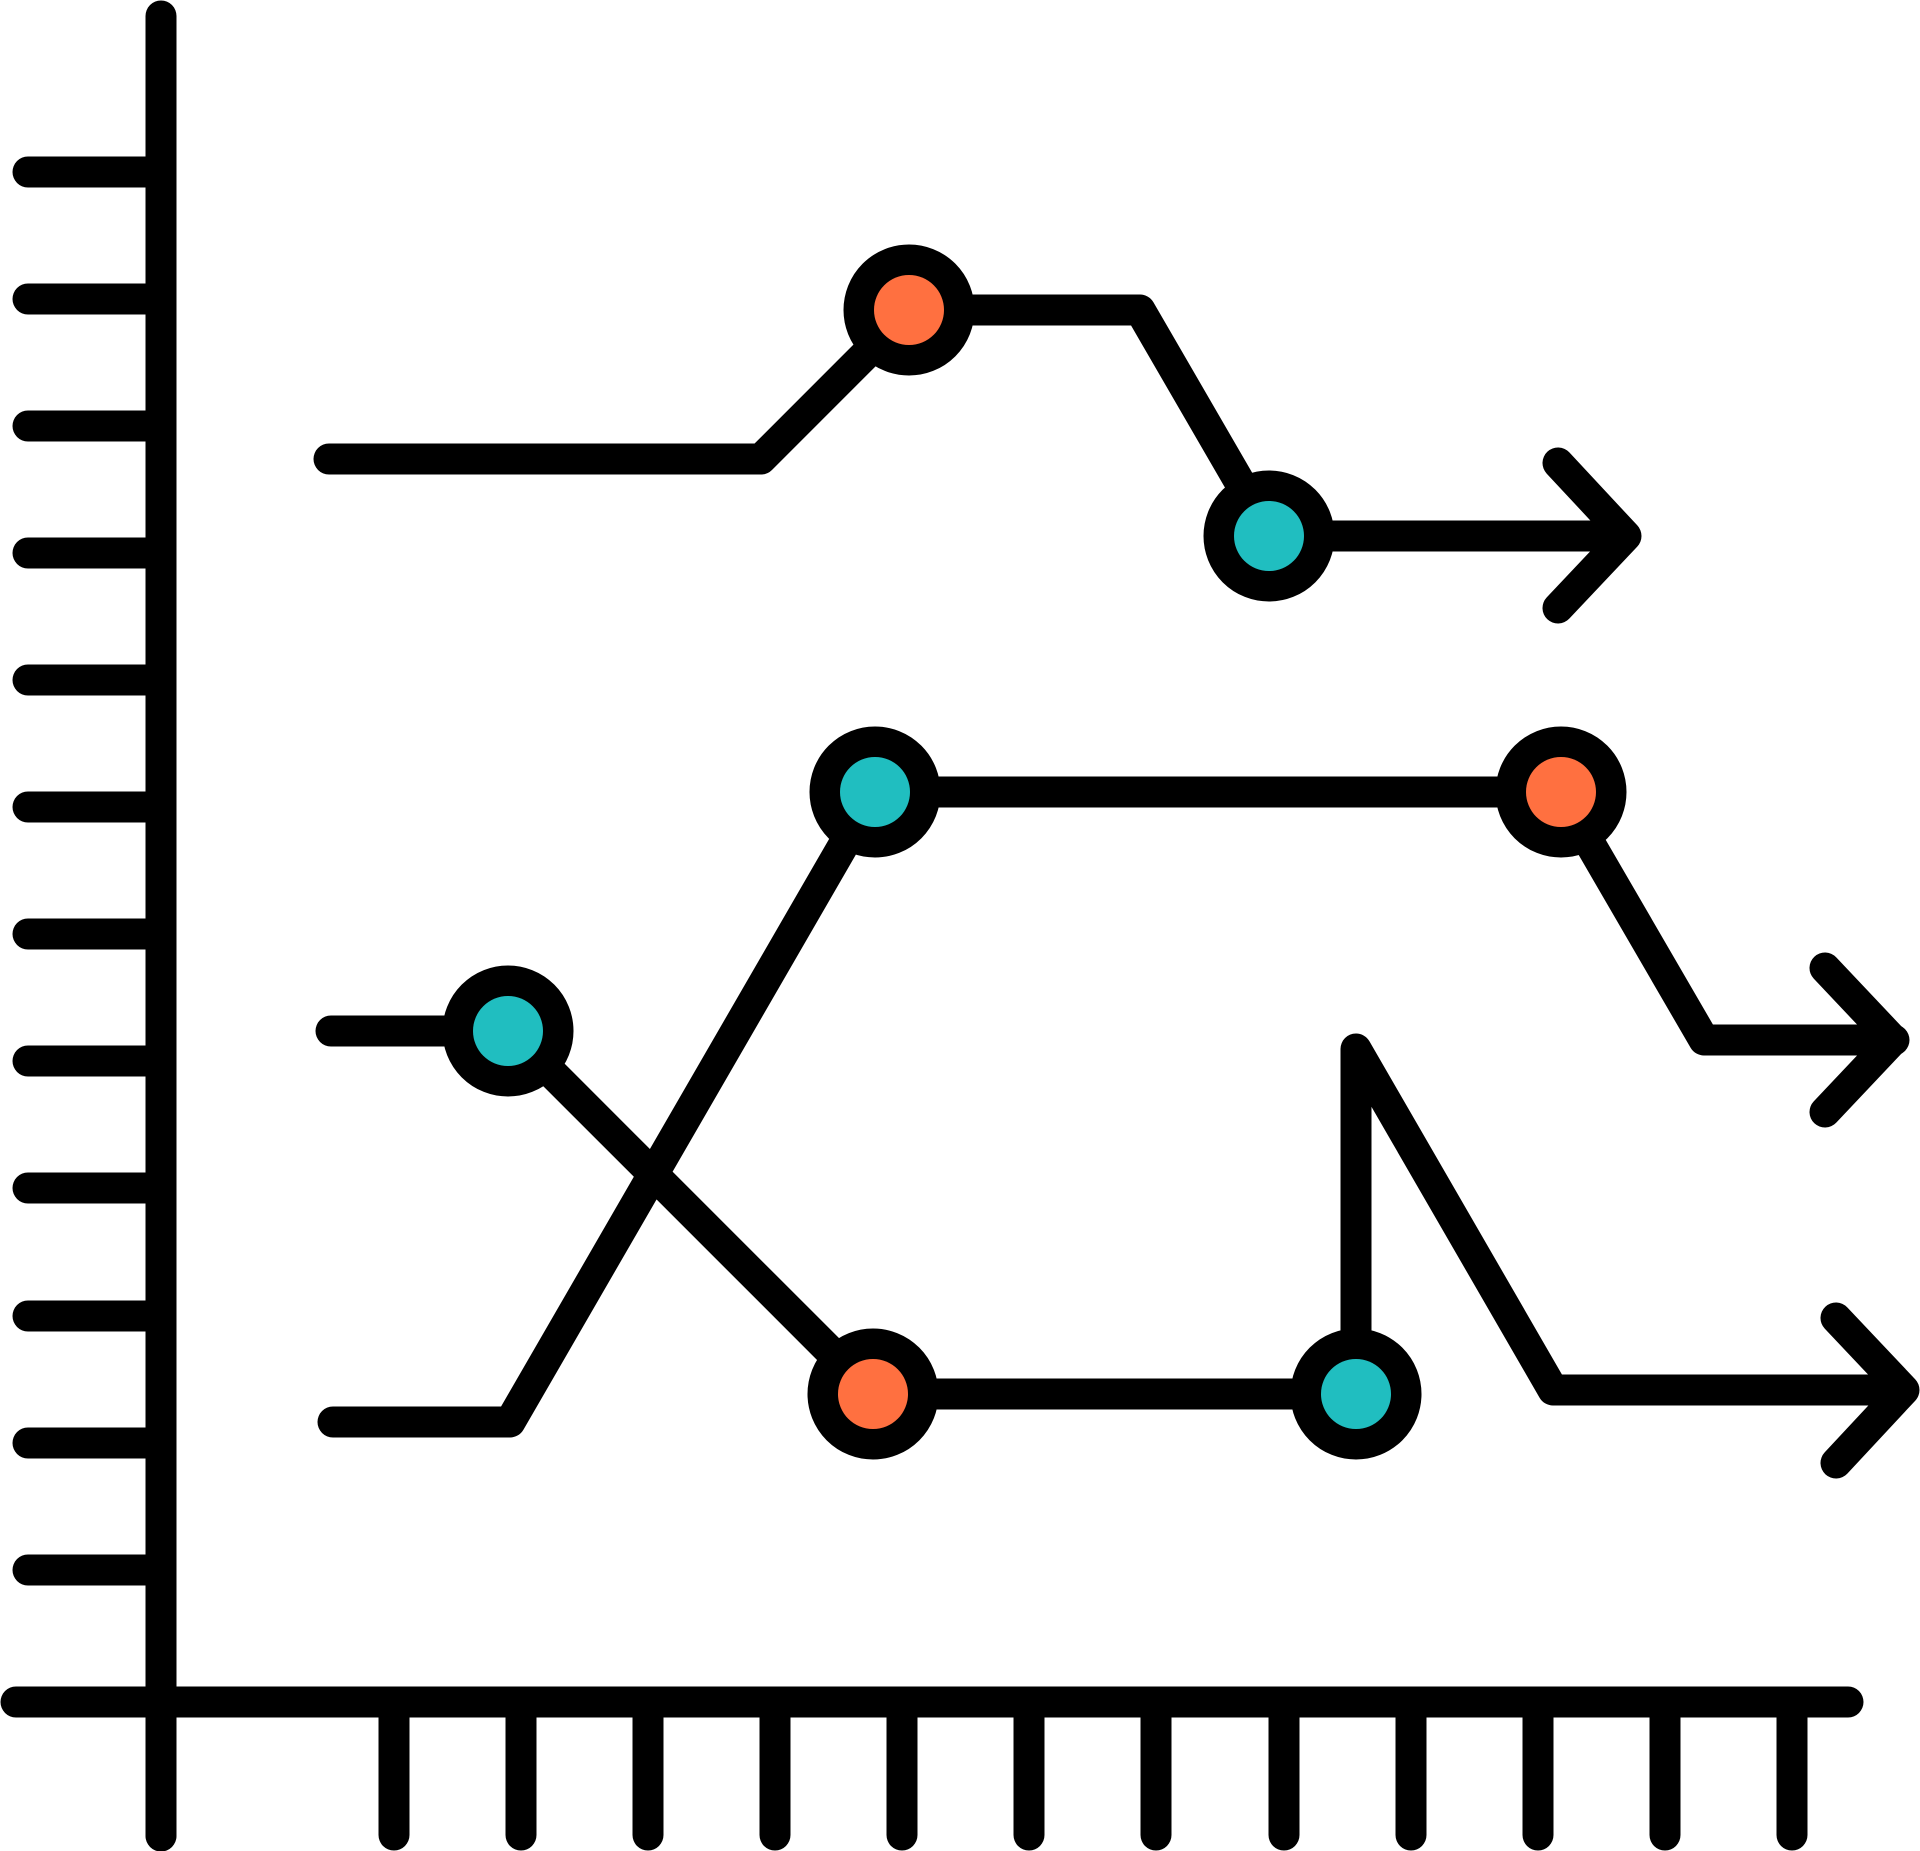  Describe the element at coordinates (584, 1195) in the screenshot. I see `crossing-line-b` at that location.